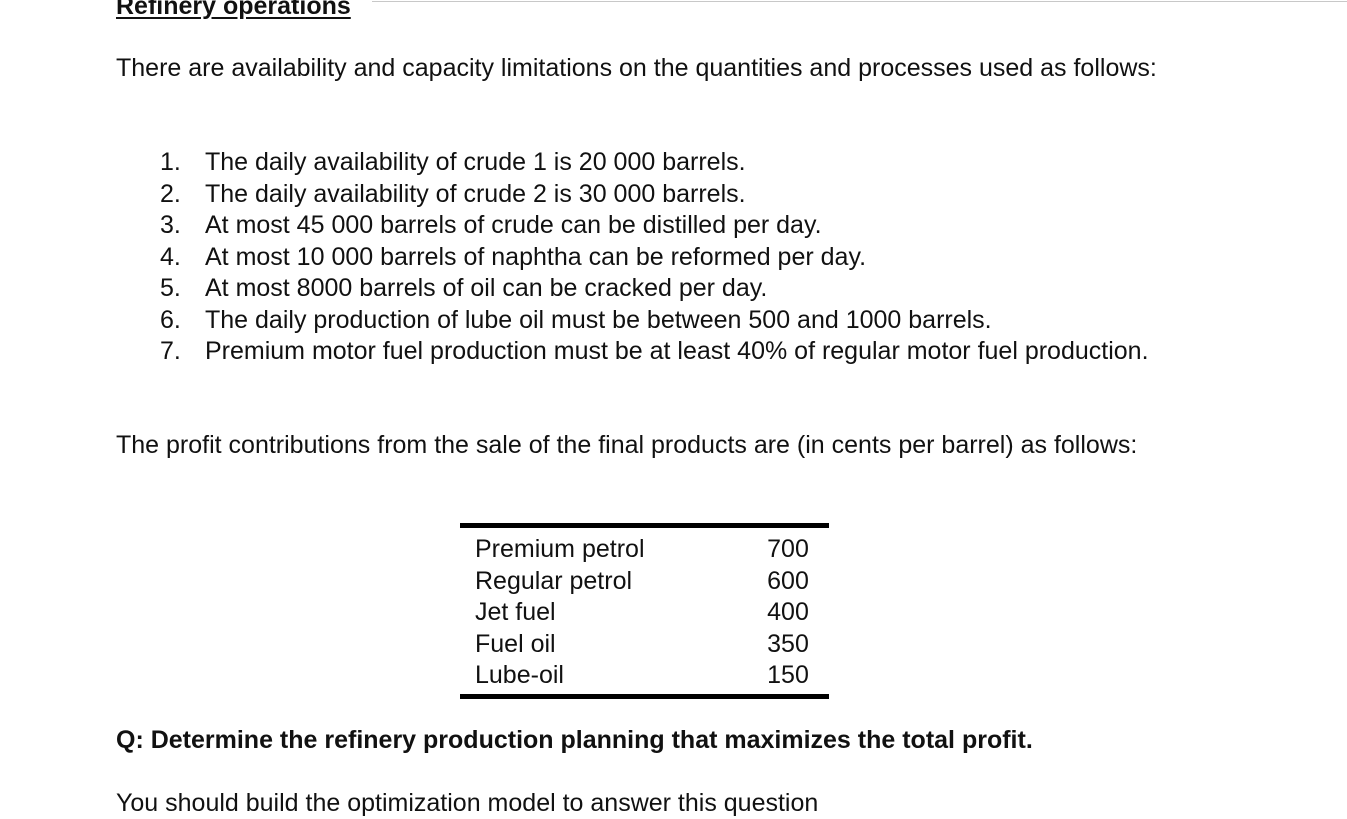 Image resolution: width=1347 pixels, height=819 pixels. Describe the element at coordinates (170, 319) in the screenshot. I see `list-number: 6.` at that location.